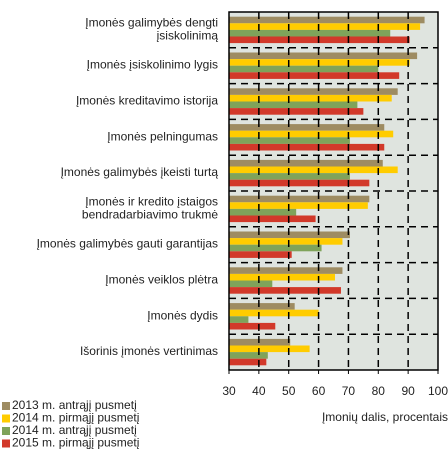 This screenshot has height=475, width=448. I want to click on y-tick-label: Įmonės galimybės gauti garantijas, so click(127, 244).